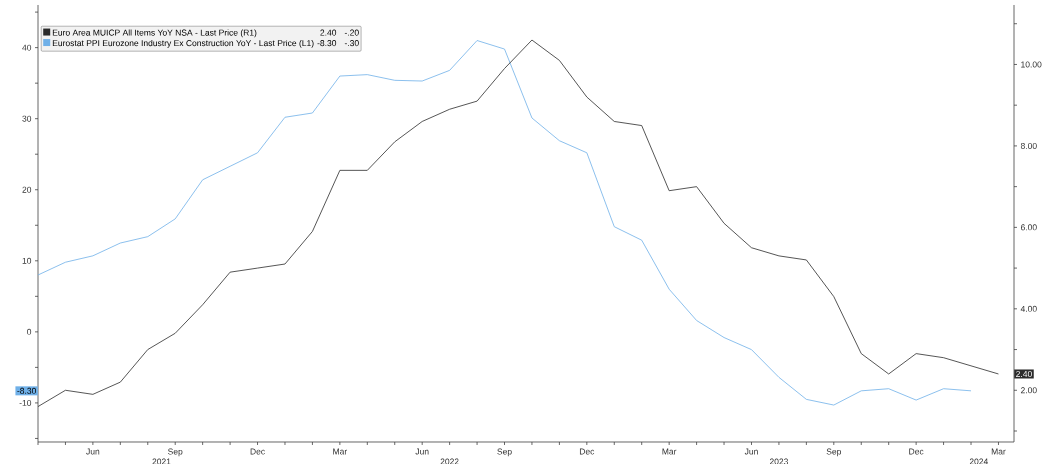 Image resolution: width=1044 pixels, height=464 pixels. What do you see at coordinates (1028, 308) in the screenshot?
I see `y2-tick-label: 4.00` at bounding box center [1028, 308].